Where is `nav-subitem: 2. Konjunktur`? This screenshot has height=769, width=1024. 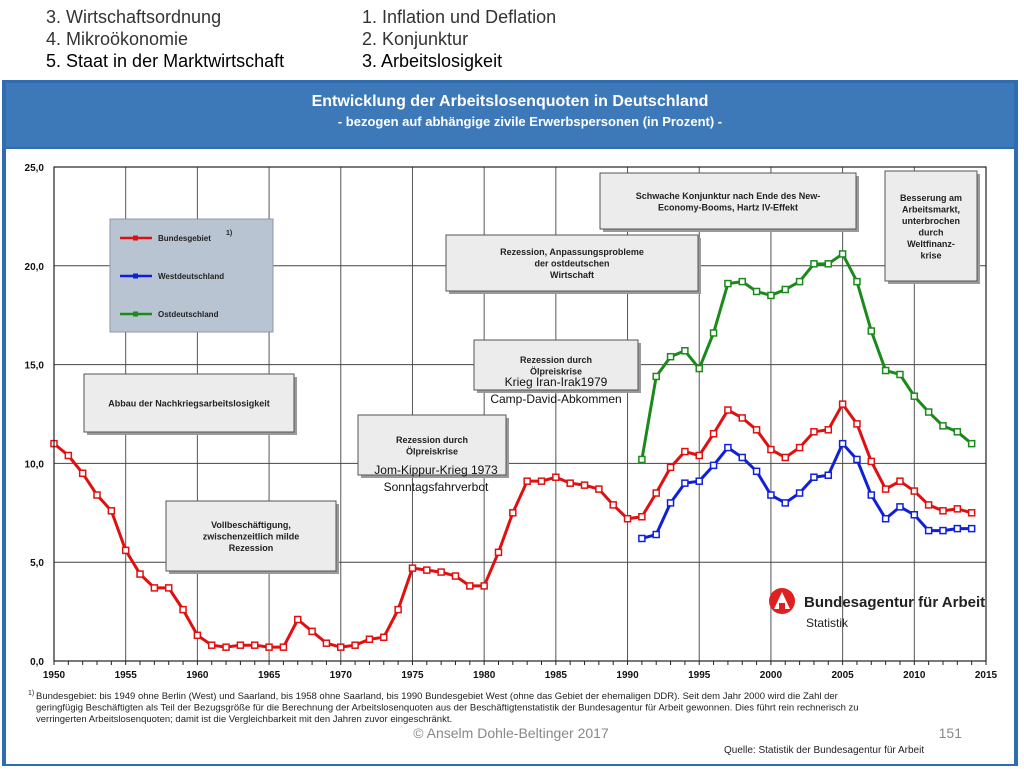 nav-subitem: 2. Konjunktur is located at coordinates (415, 39).